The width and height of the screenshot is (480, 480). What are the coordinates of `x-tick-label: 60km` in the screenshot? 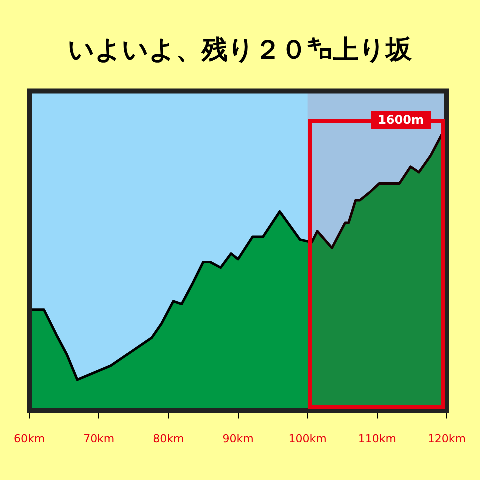 It's located at (30, 439).